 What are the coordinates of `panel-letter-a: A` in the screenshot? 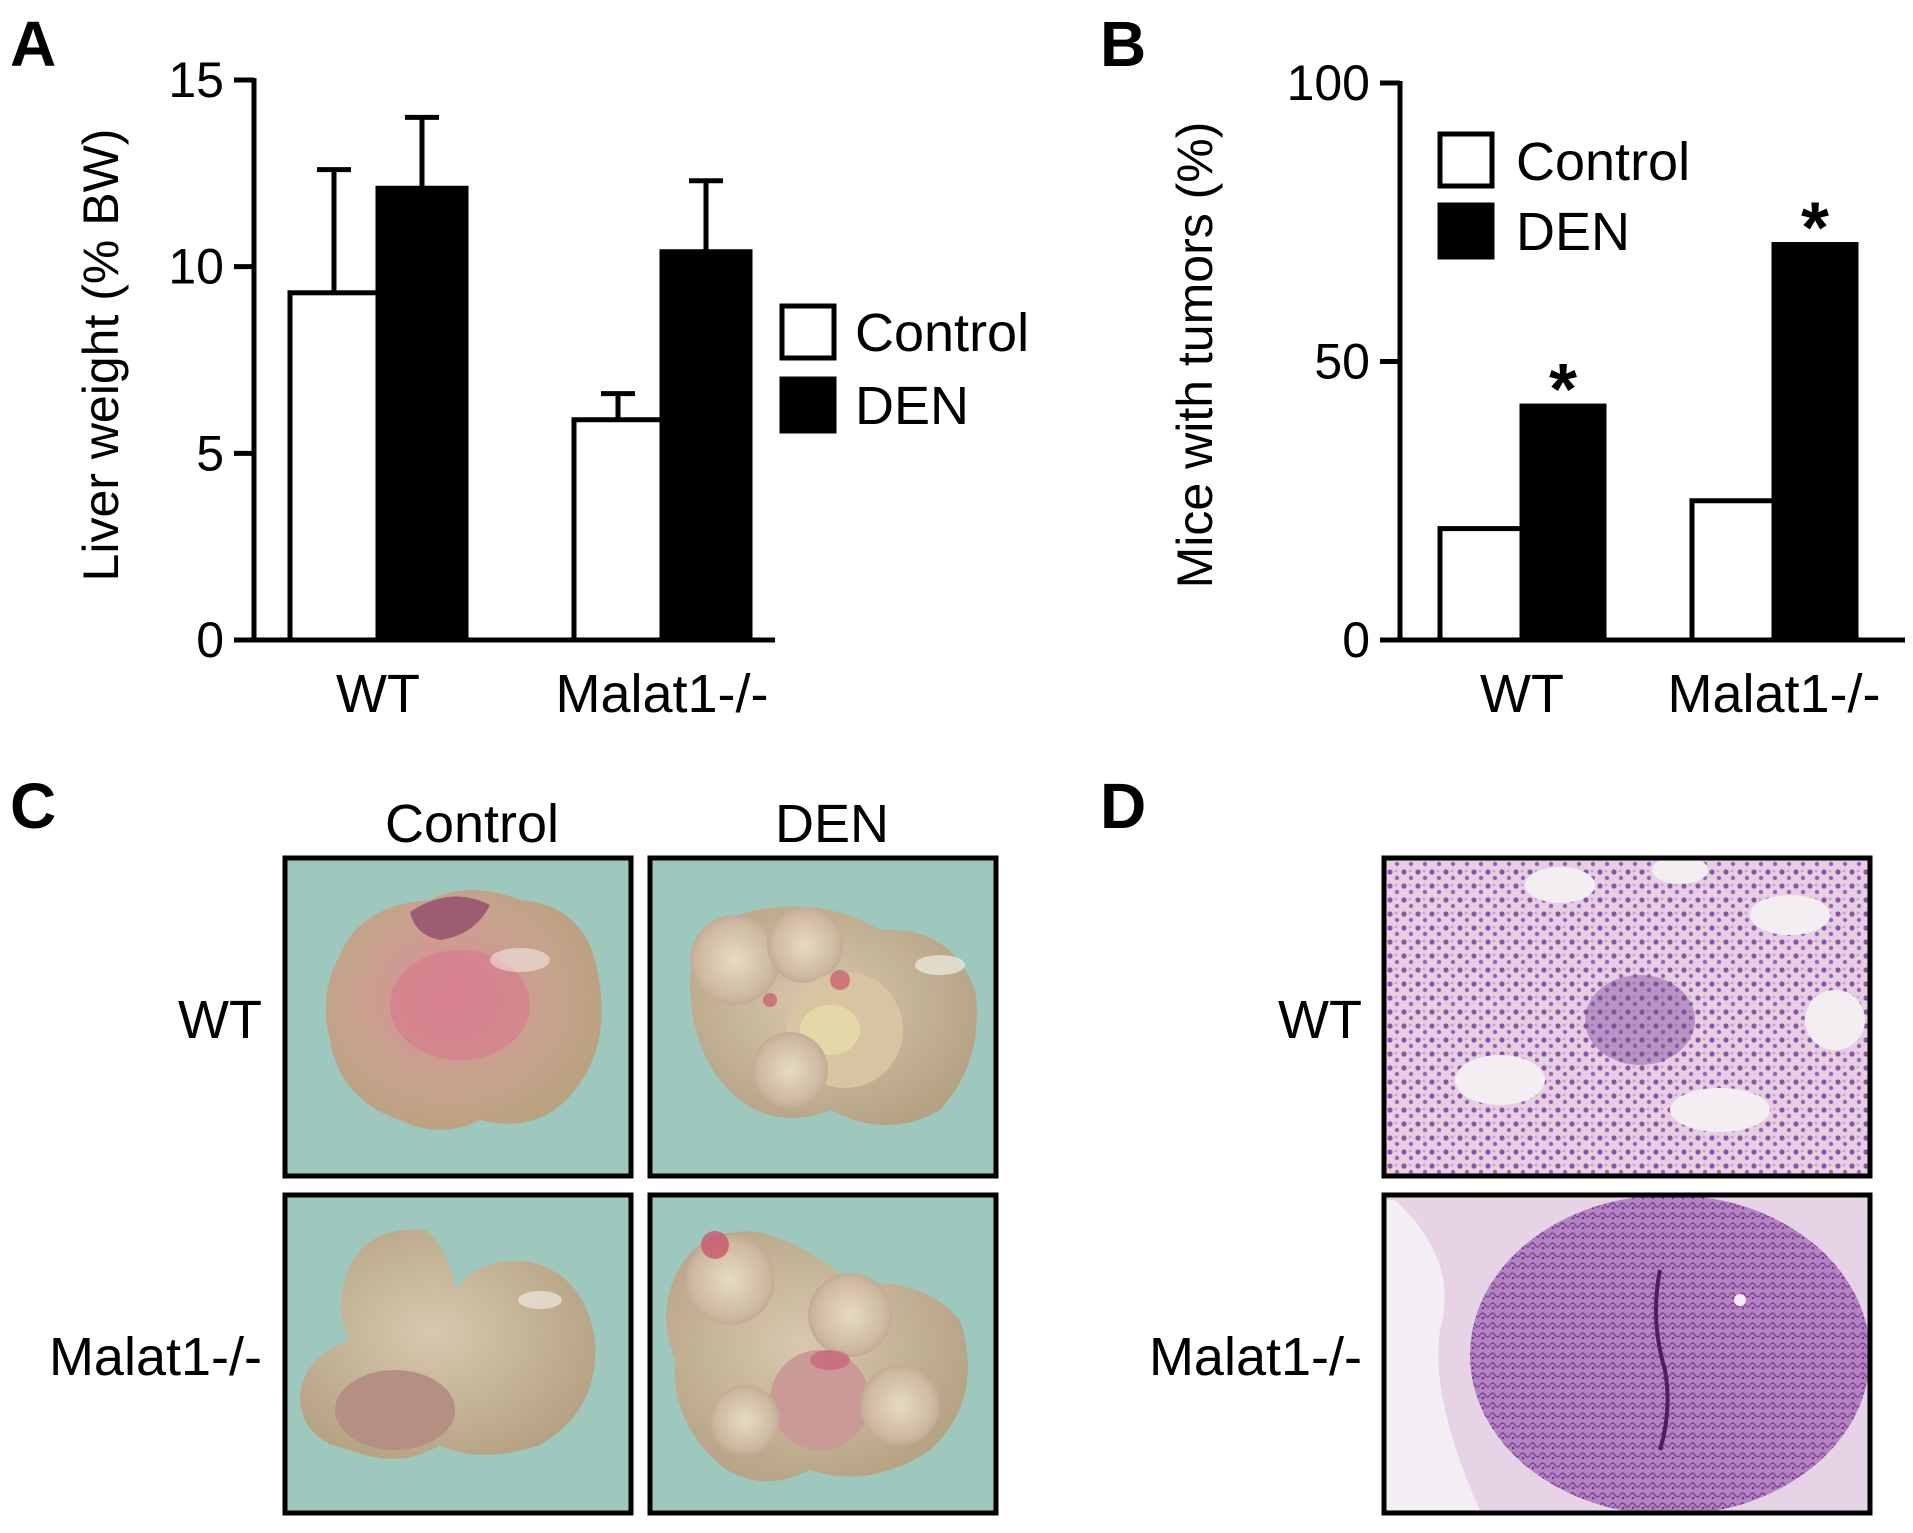 It's located at (33, 44).